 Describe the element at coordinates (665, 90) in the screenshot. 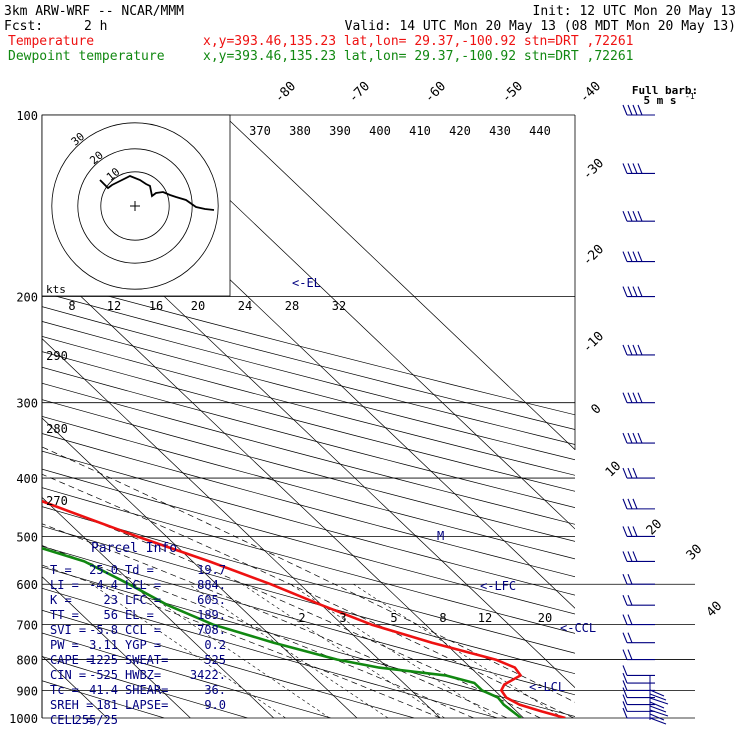

I see `barb-key-title: Full barb:` at that location.